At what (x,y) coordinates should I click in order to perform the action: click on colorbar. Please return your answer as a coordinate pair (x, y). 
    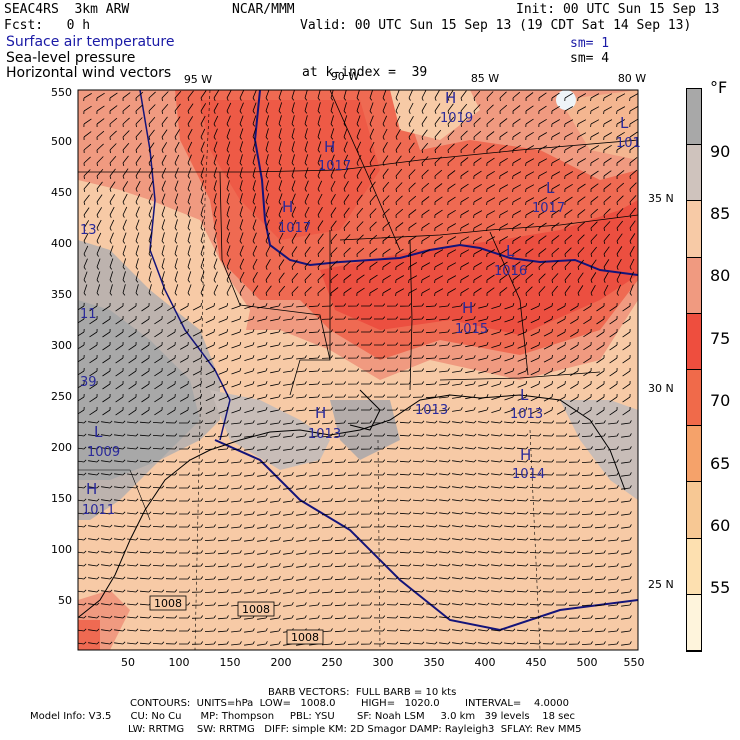
    Looking at the image, I should click on (694, 370).